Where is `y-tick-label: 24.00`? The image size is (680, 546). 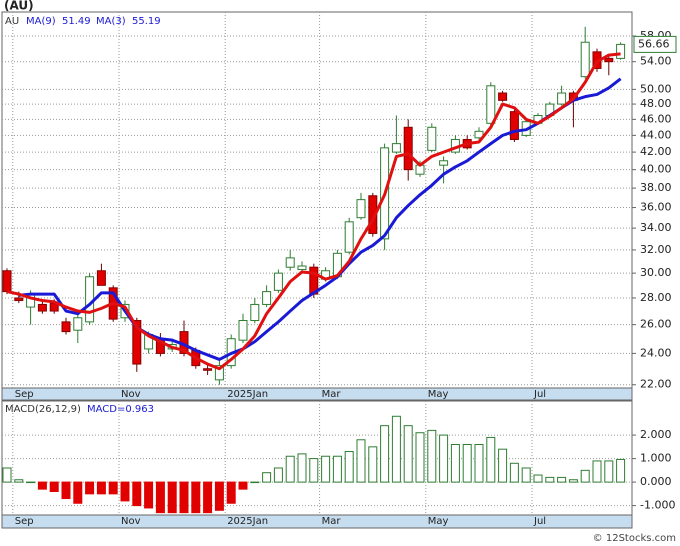
y-tick-label: 24.00 is located at coordinates (656, 352).